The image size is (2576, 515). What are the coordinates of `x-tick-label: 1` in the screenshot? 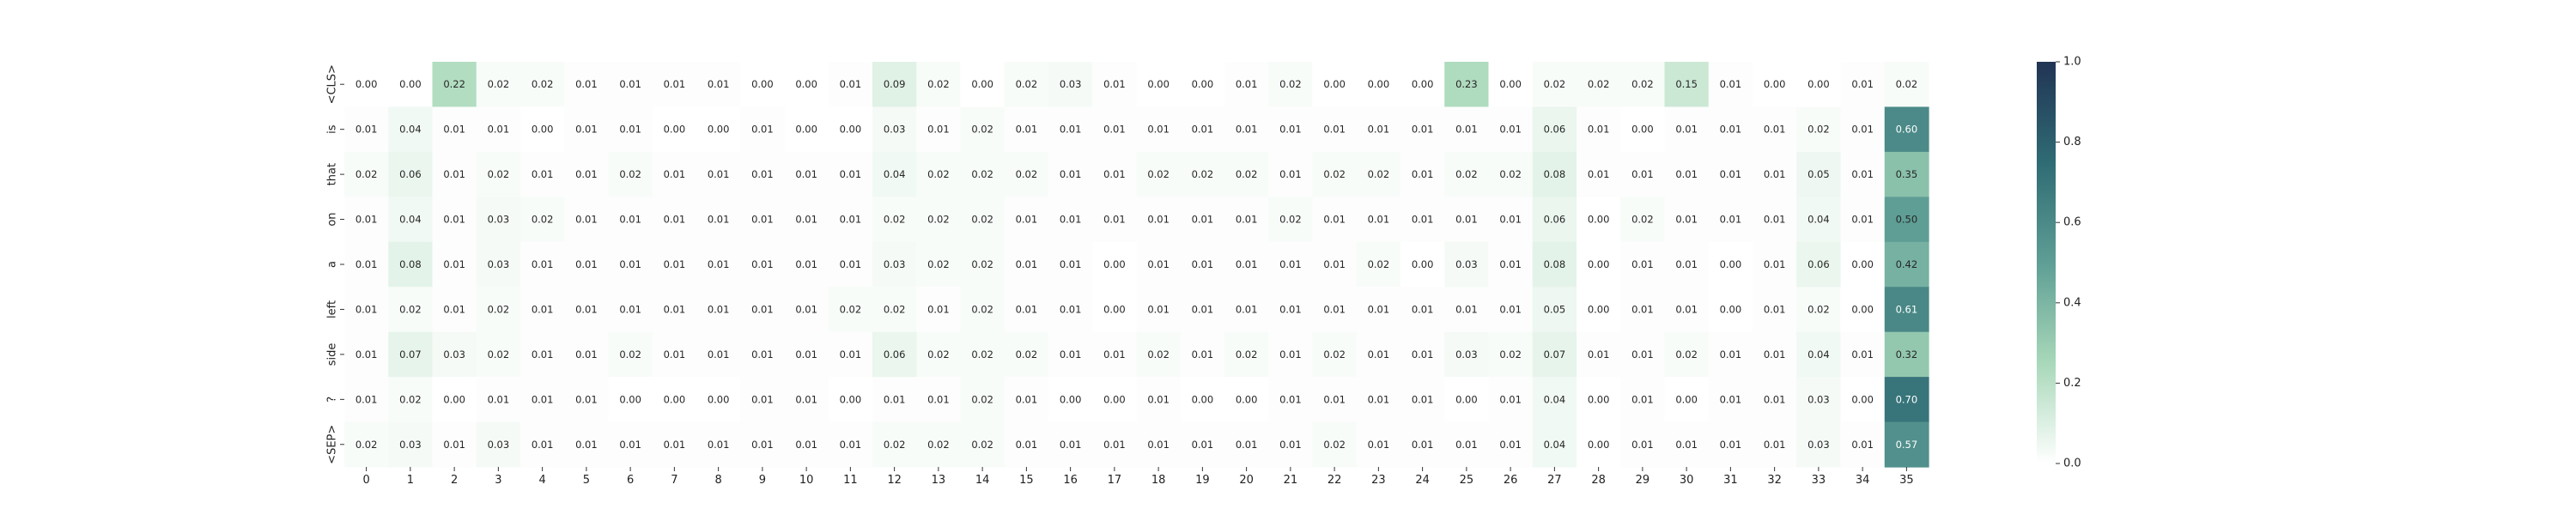 It's located at (410, 480).